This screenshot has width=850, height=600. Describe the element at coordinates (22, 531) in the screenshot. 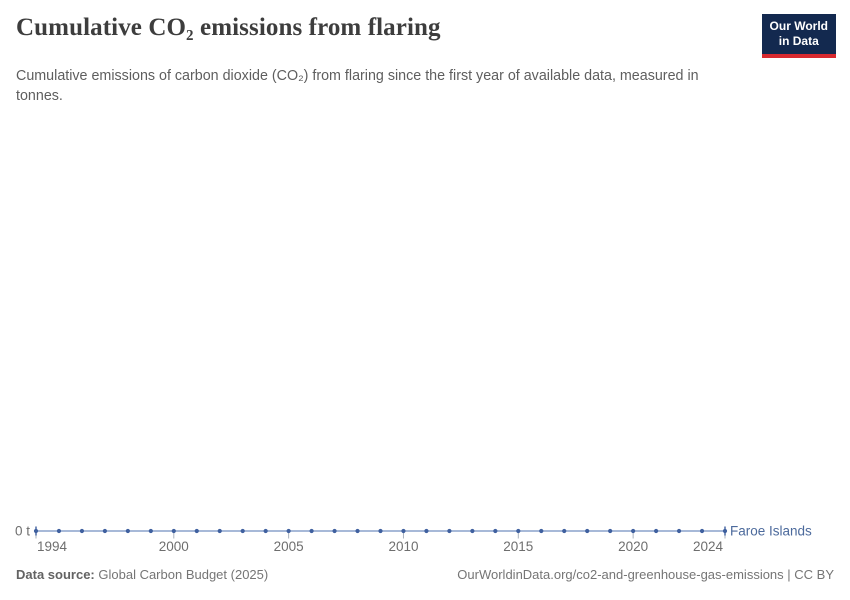

I see `y-axis-zero-label: 0 t` at that location.